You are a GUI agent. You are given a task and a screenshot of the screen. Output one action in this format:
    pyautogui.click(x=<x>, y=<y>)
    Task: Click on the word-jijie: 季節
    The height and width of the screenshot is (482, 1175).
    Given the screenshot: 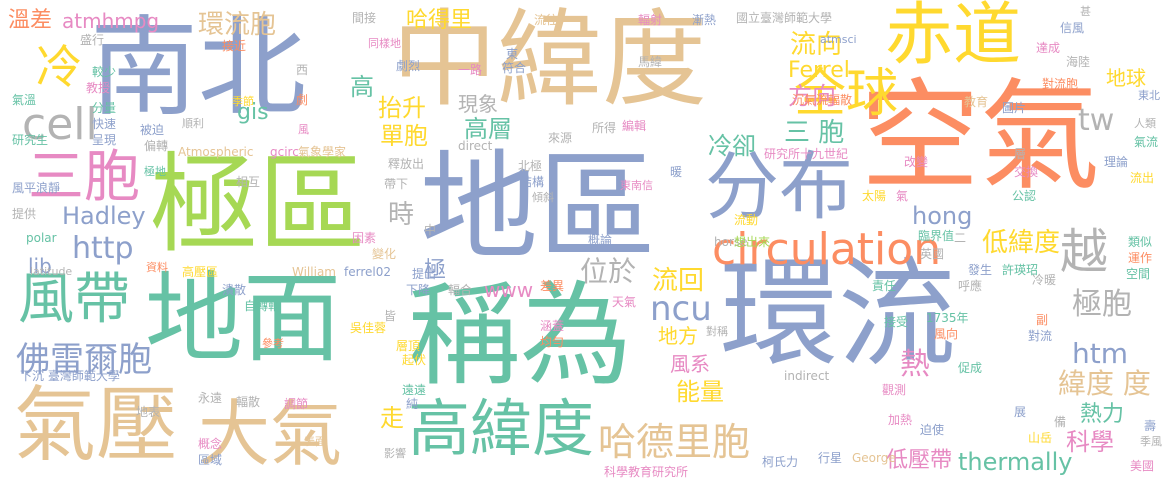 What is the action you would take?
    pyautogui.click(x=243, y=101)
    